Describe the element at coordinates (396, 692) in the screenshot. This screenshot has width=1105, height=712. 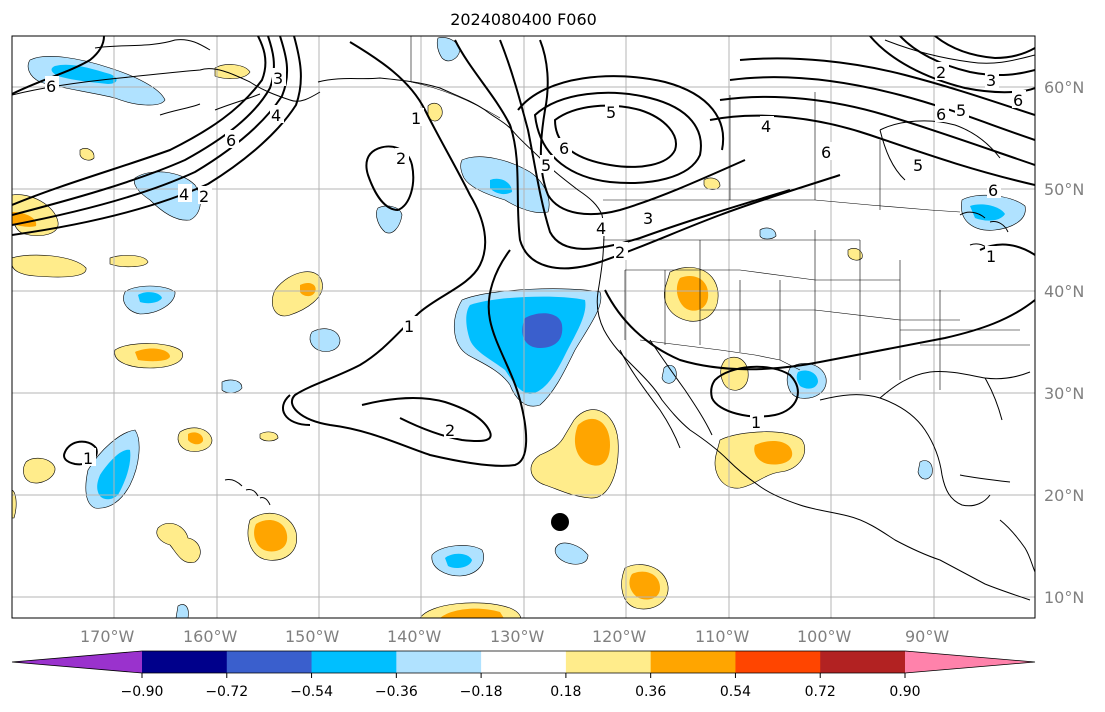
I see `colorbar-tick-label: −0.36` at that location.